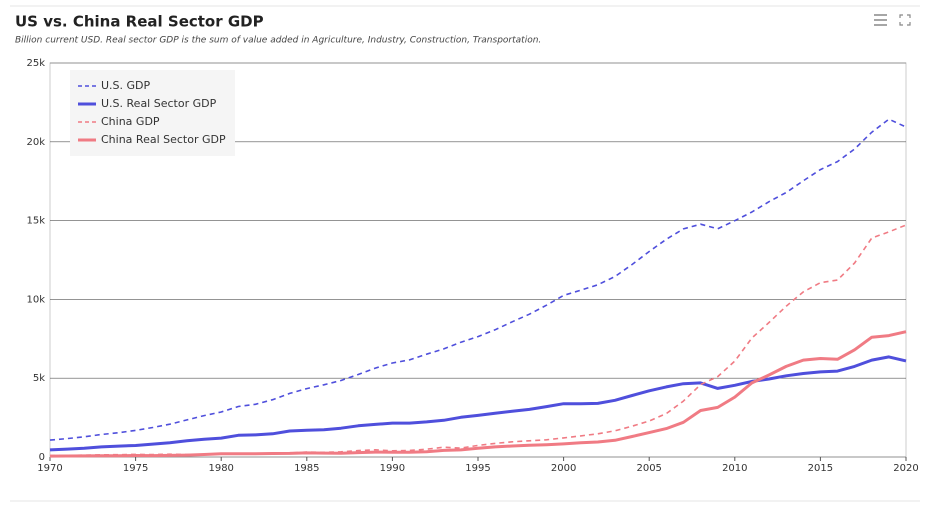 The image size is (927, 510). What do you see at coordinates (905, 468) in the screenshot?
I see `x-tick-label: 2020` at bounding box center [905, 468].